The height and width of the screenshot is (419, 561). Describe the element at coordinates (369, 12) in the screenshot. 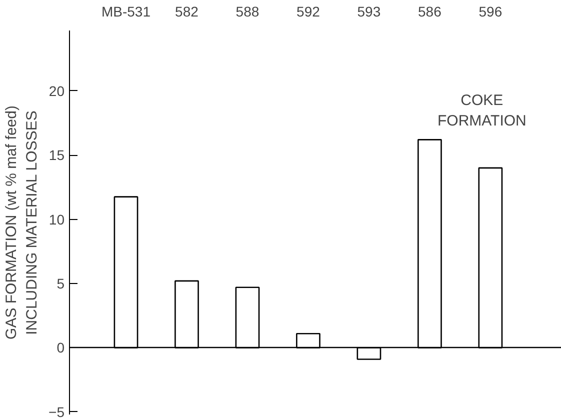

I see `x-tick-label: 593` at that location.